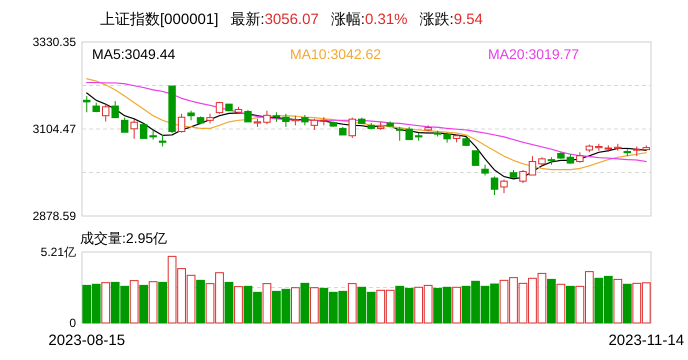 The height and width of the screenshot is (360, 688). Describe the element at coordinates (646, 340) in the screenshot. I see `x-tick-label: 2023-11-14` at that location.